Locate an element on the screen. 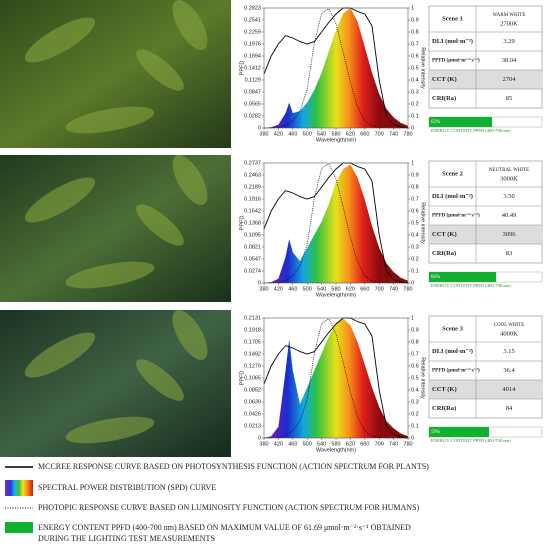 The height and width of the screenshot is (550, 544). y-tick-label: 0.1976 is located at coordinates (252, 44).